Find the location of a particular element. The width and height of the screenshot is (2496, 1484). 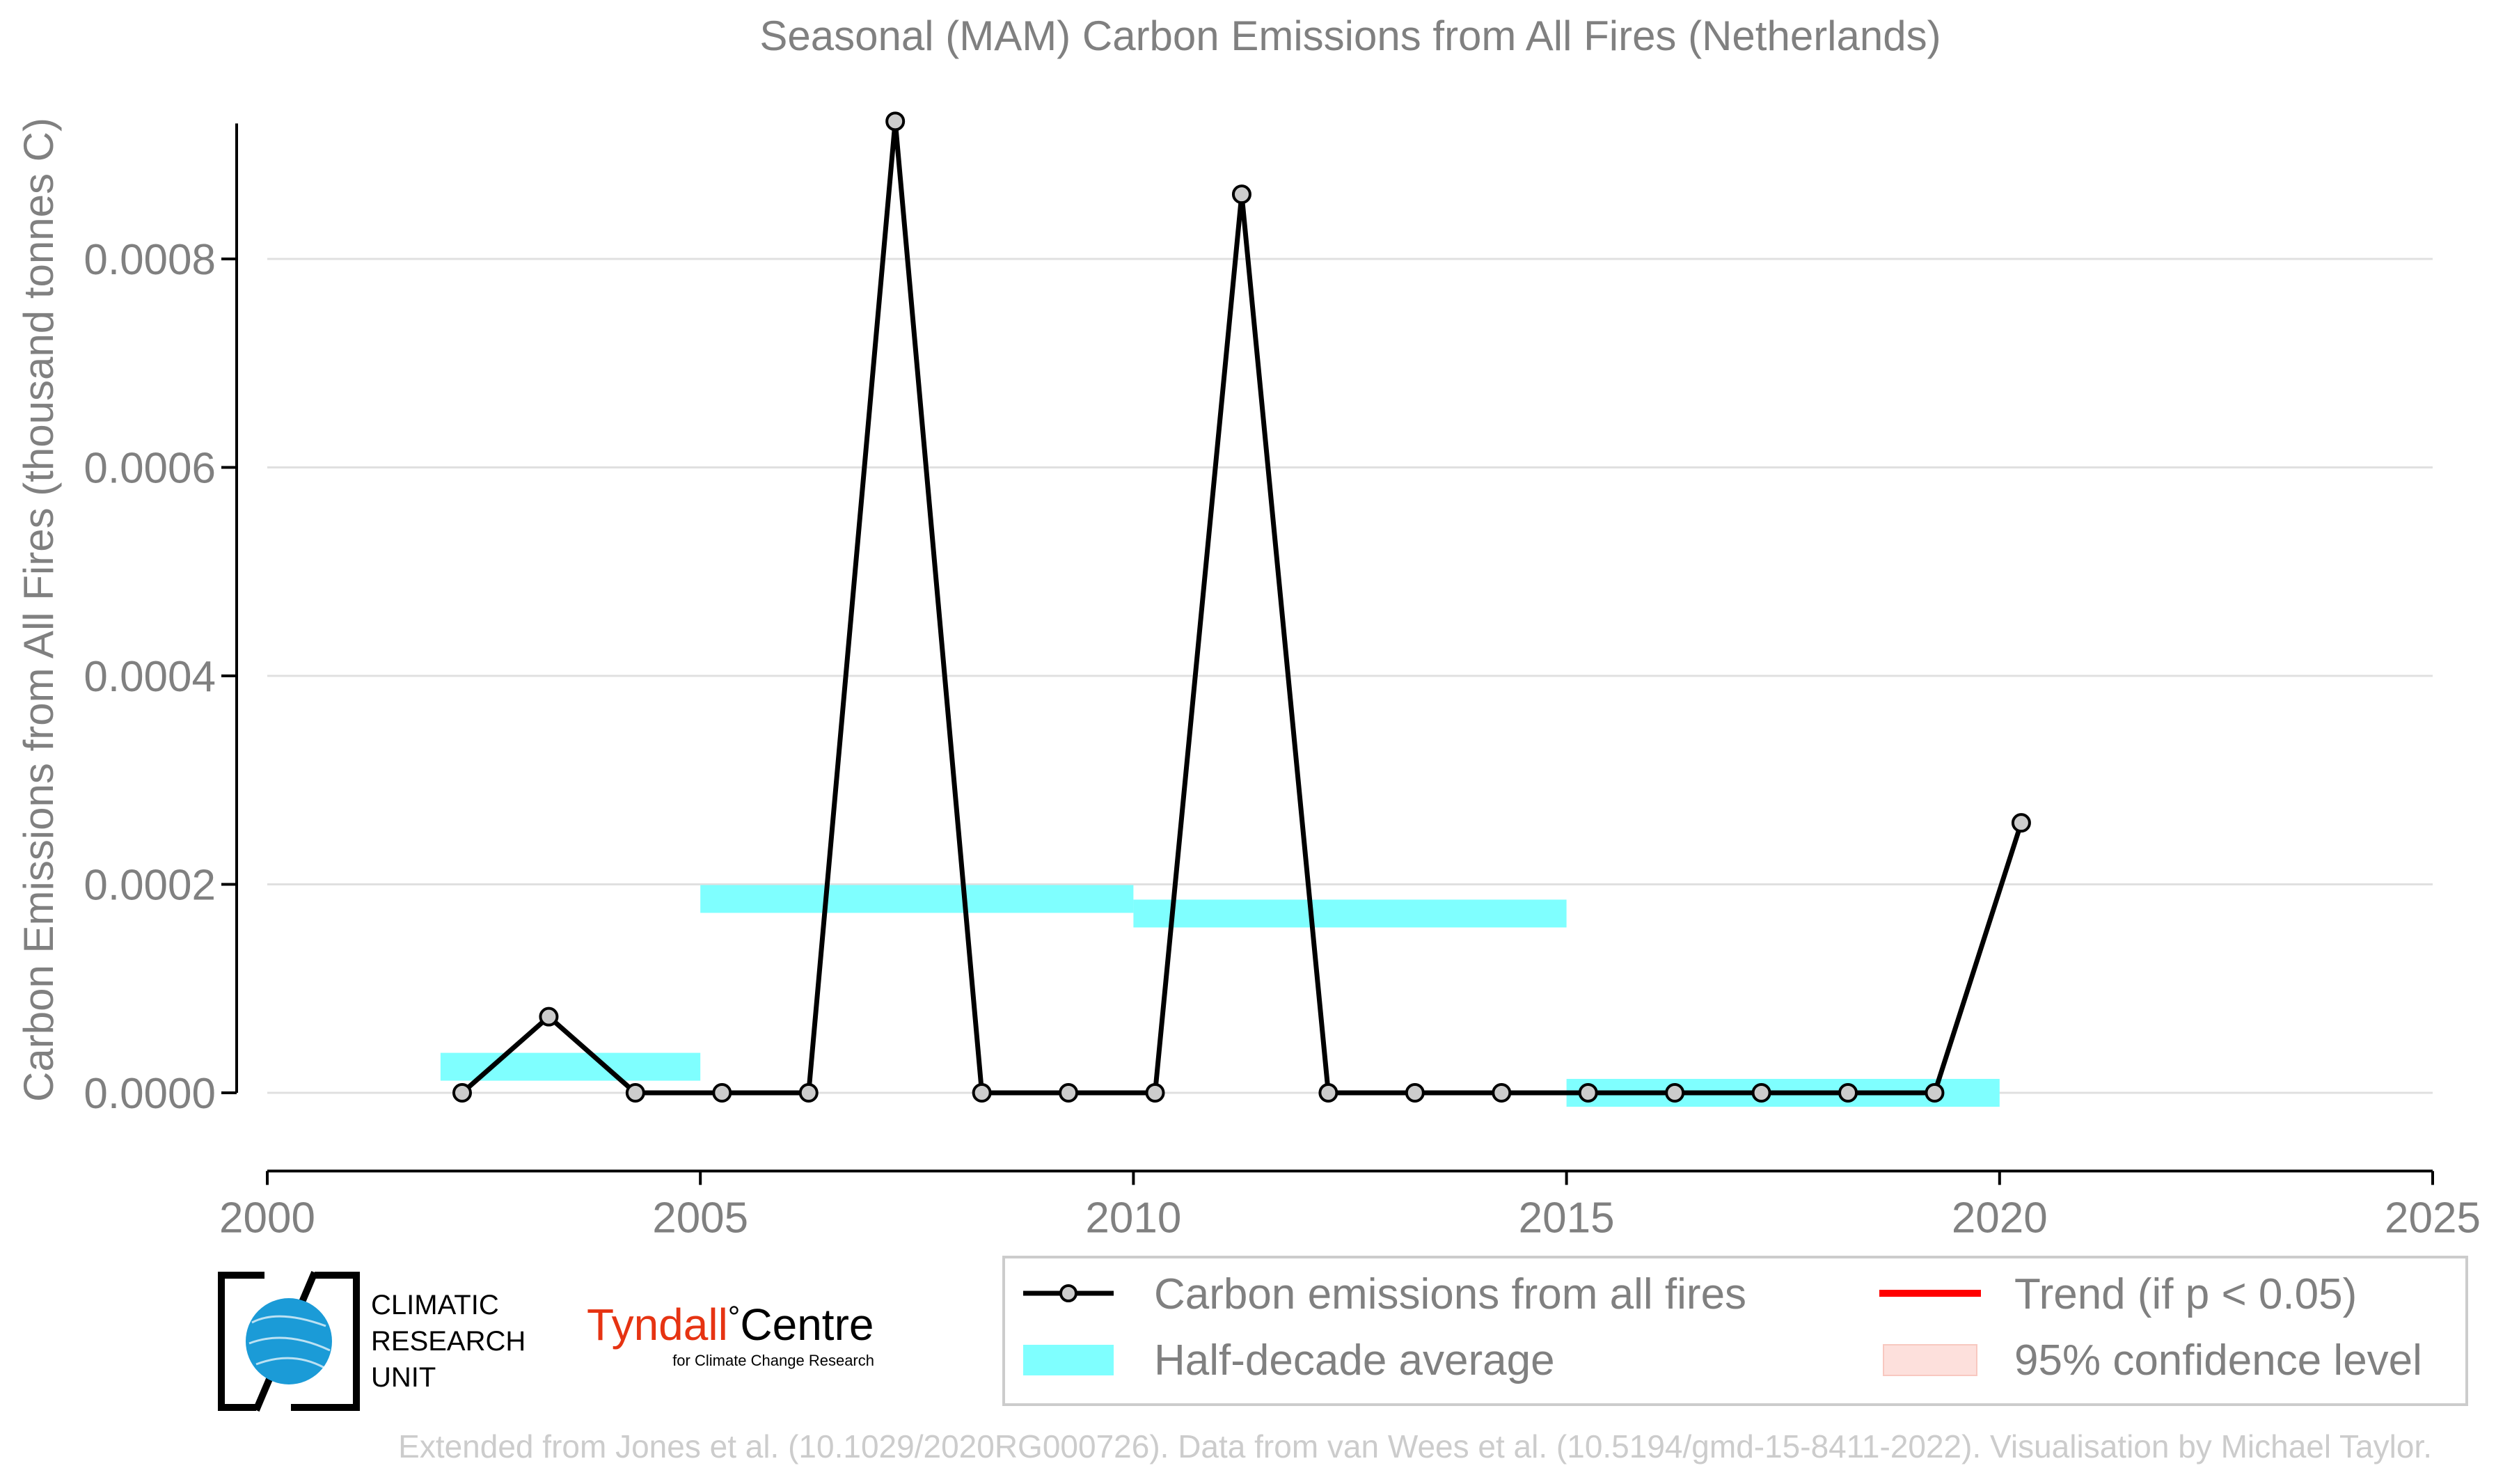

cru-logo-line3: UNIT is located at coordinates (403, 1377).